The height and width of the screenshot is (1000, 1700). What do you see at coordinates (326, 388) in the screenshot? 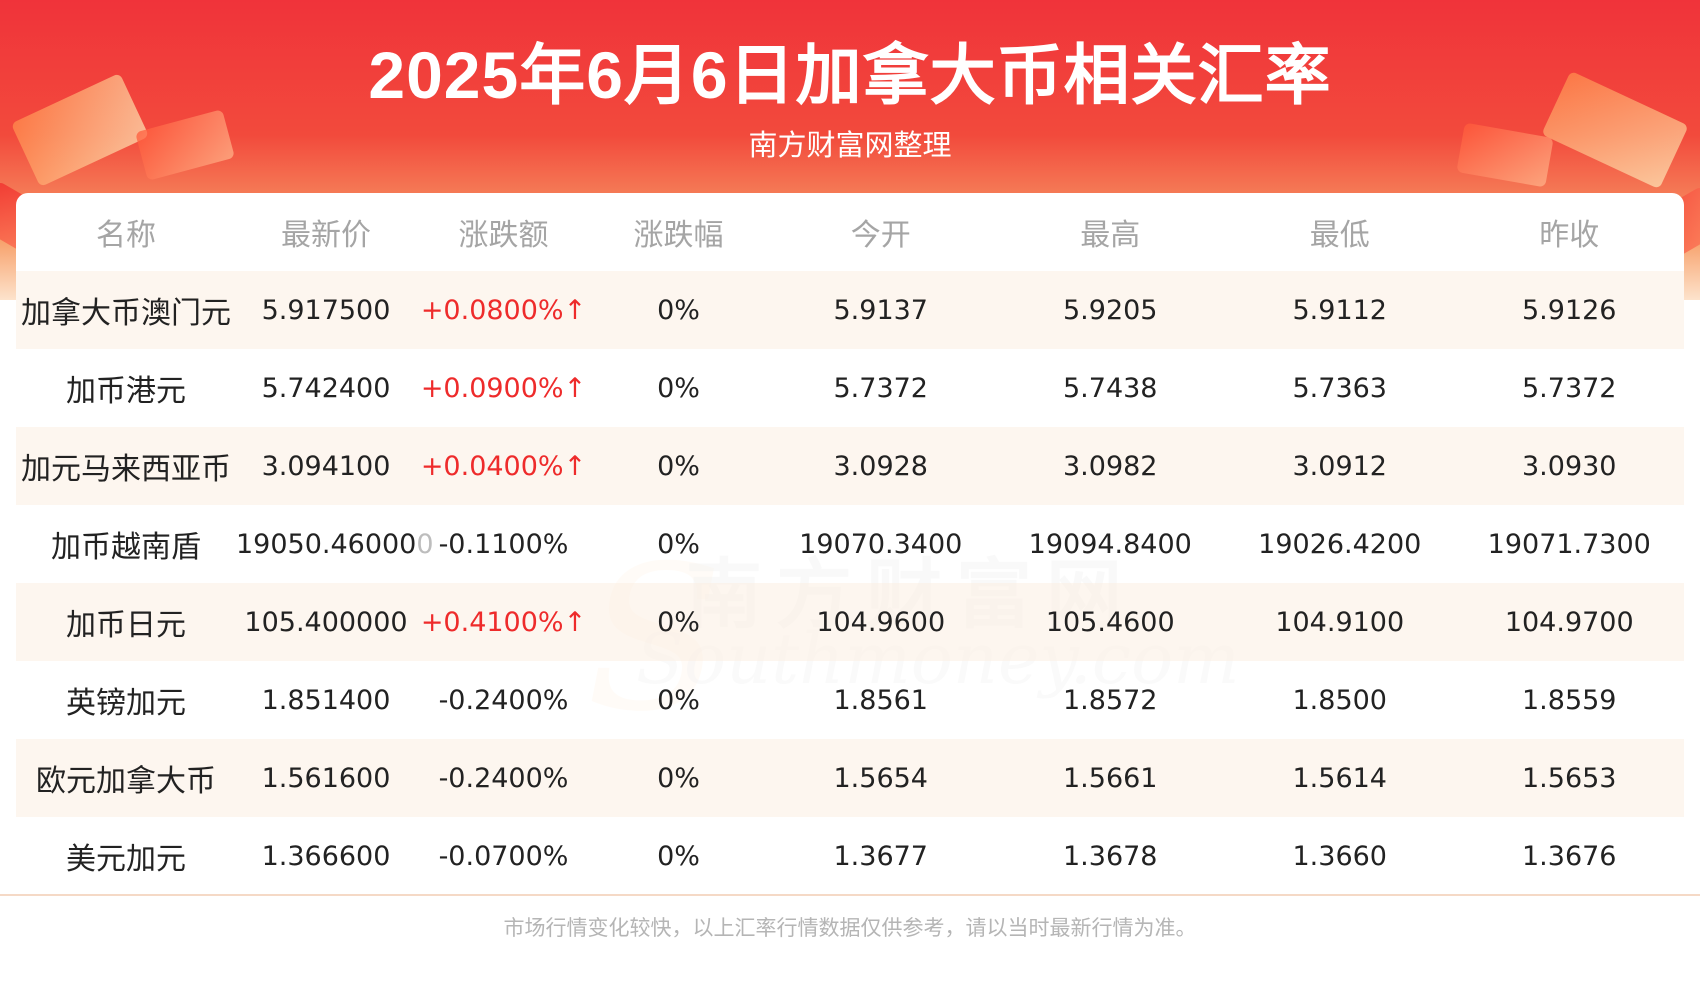
I see `cell-latest: 5.742400` at bounding box center [326, 388].